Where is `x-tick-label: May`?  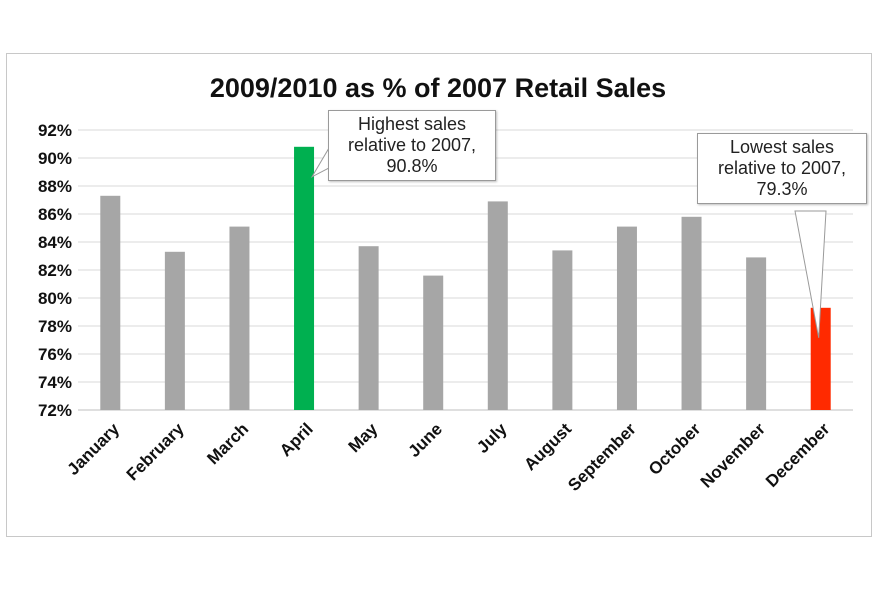 x-tick-label: May is located at coordinates (363, 437).